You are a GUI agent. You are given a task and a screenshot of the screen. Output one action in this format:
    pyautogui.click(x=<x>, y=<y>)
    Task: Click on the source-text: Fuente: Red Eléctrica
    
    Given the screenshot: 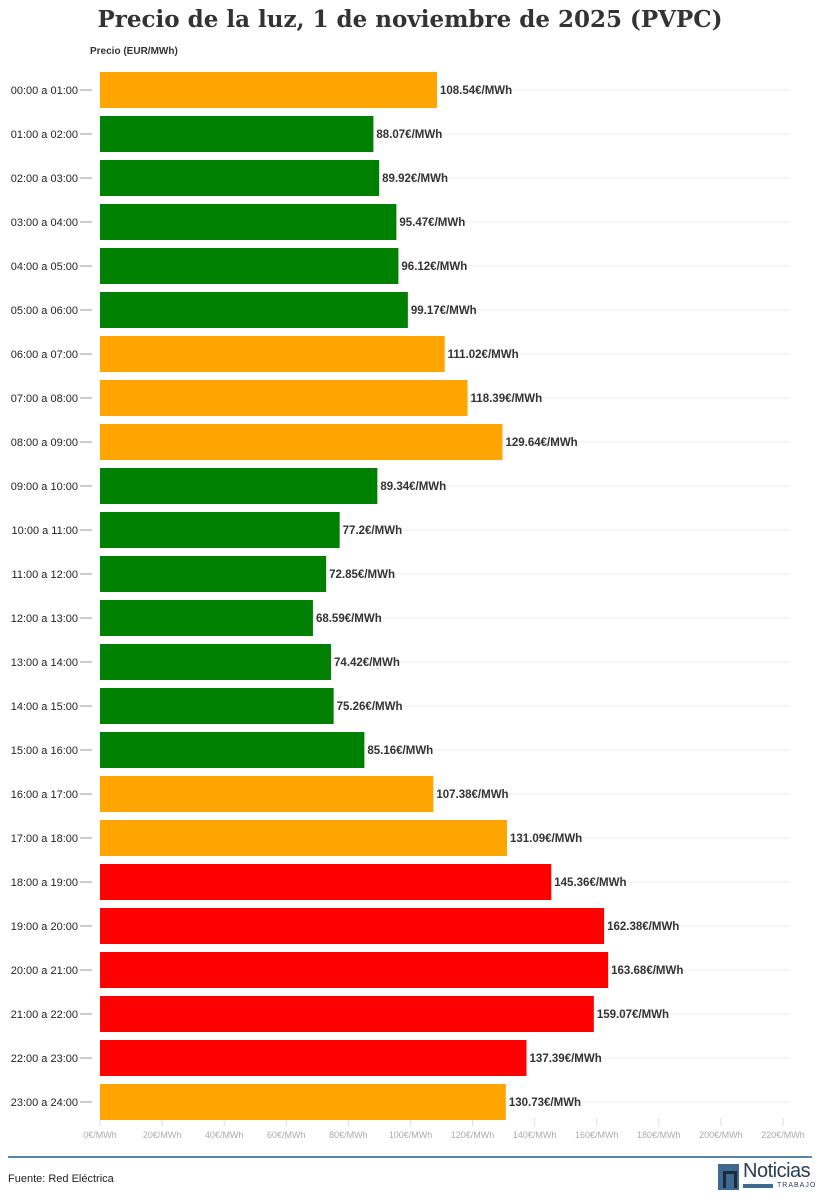 What is the action you would take?
    pyautogui.click(x=61, y=1179)
    